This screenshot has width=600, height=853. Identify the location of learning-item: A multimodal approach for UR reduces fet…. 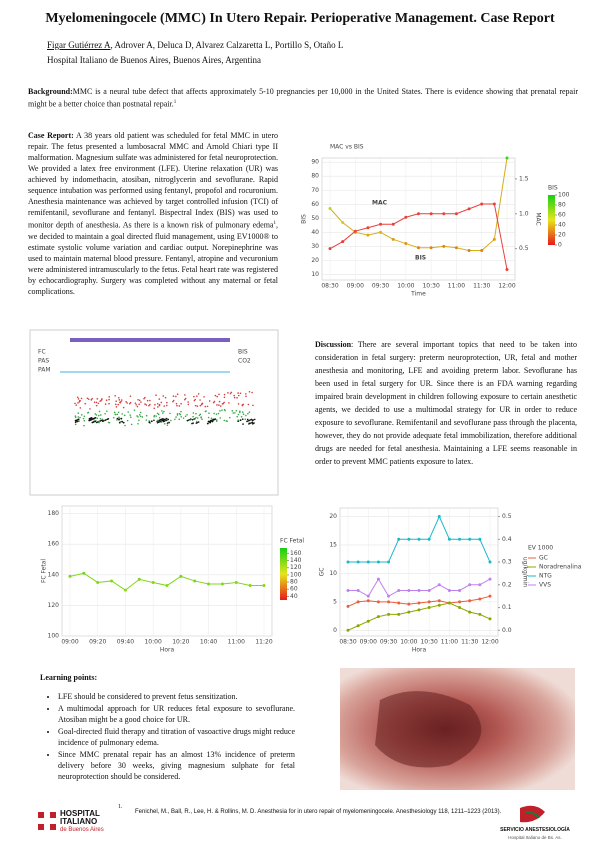
(176, 714).